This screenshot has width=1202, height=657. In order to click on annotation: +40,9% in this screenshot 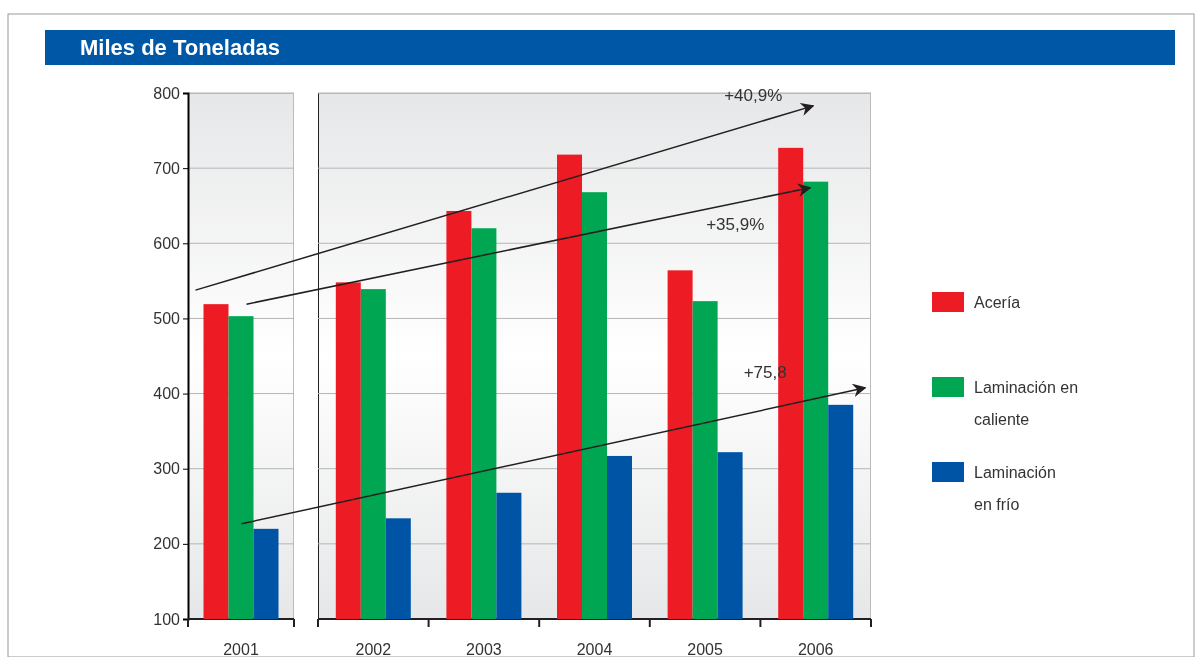, I will do `click(753, 95)`.